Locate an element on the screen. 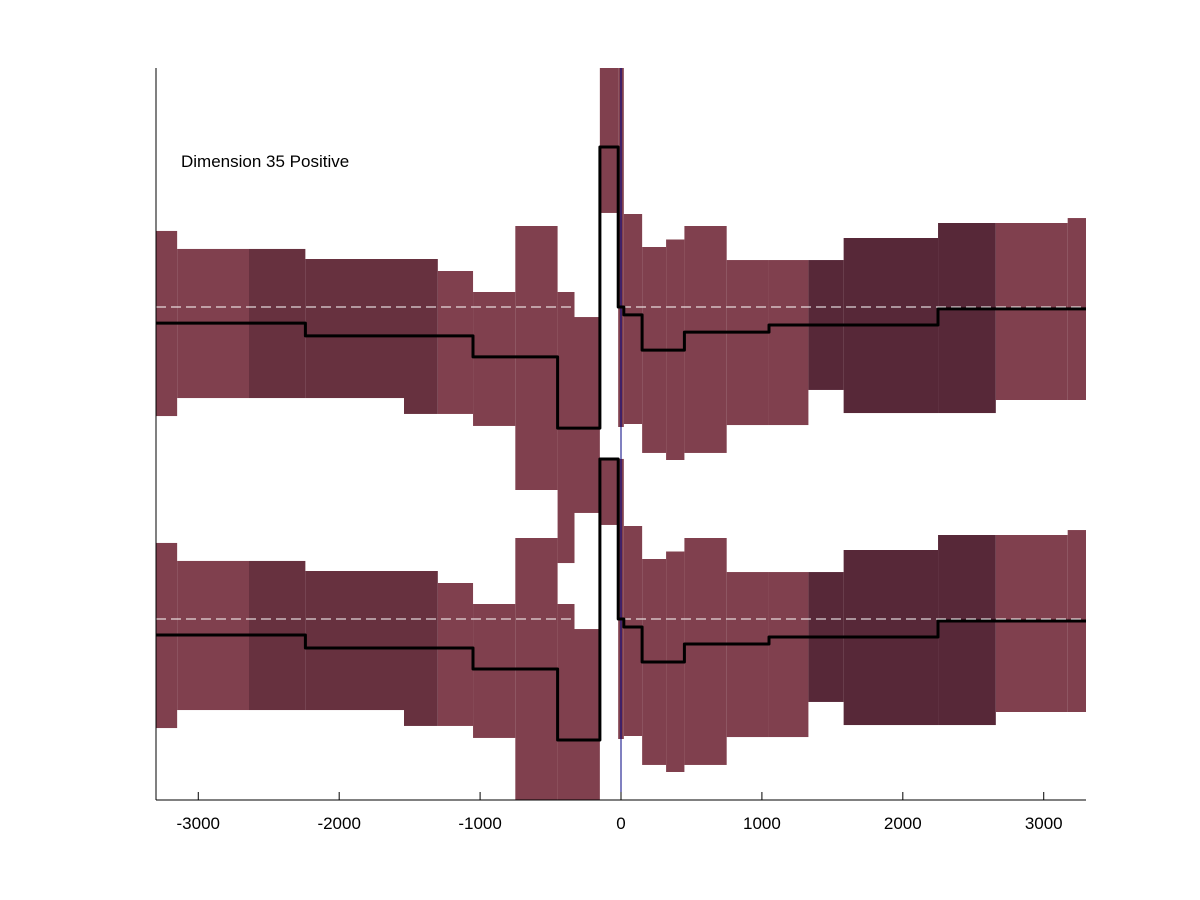 The width and height of the screenshot is (1200, 900). x-tick-label: 1000 is located at coordinates (762, 823).